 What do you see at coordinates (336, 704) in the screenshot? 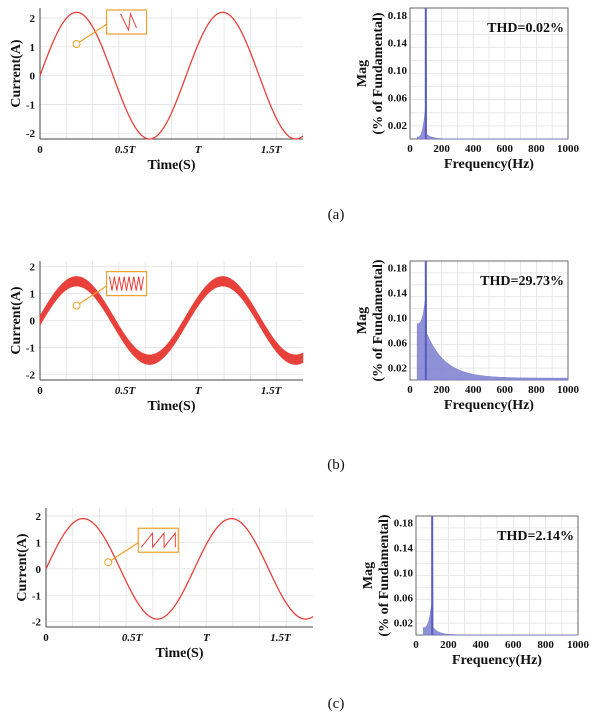
I see `caption-c: (c)` at bounding box center [336, 704].